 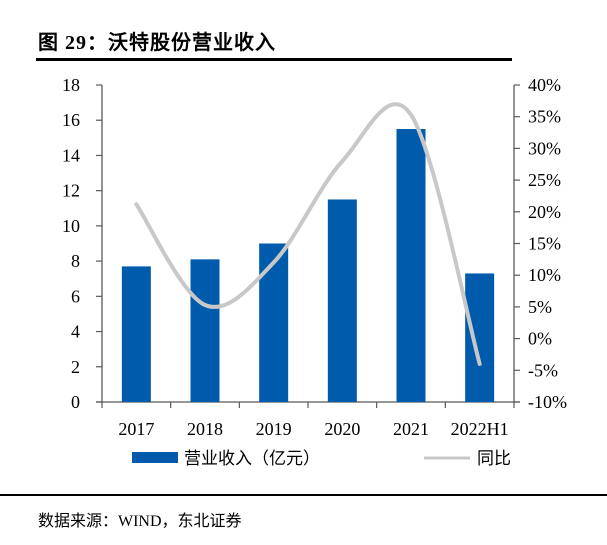 What do you see at coordinates (71, 155) in the screenshot?
I see `left-tick-label: 14` at bounding box center [71, 155].